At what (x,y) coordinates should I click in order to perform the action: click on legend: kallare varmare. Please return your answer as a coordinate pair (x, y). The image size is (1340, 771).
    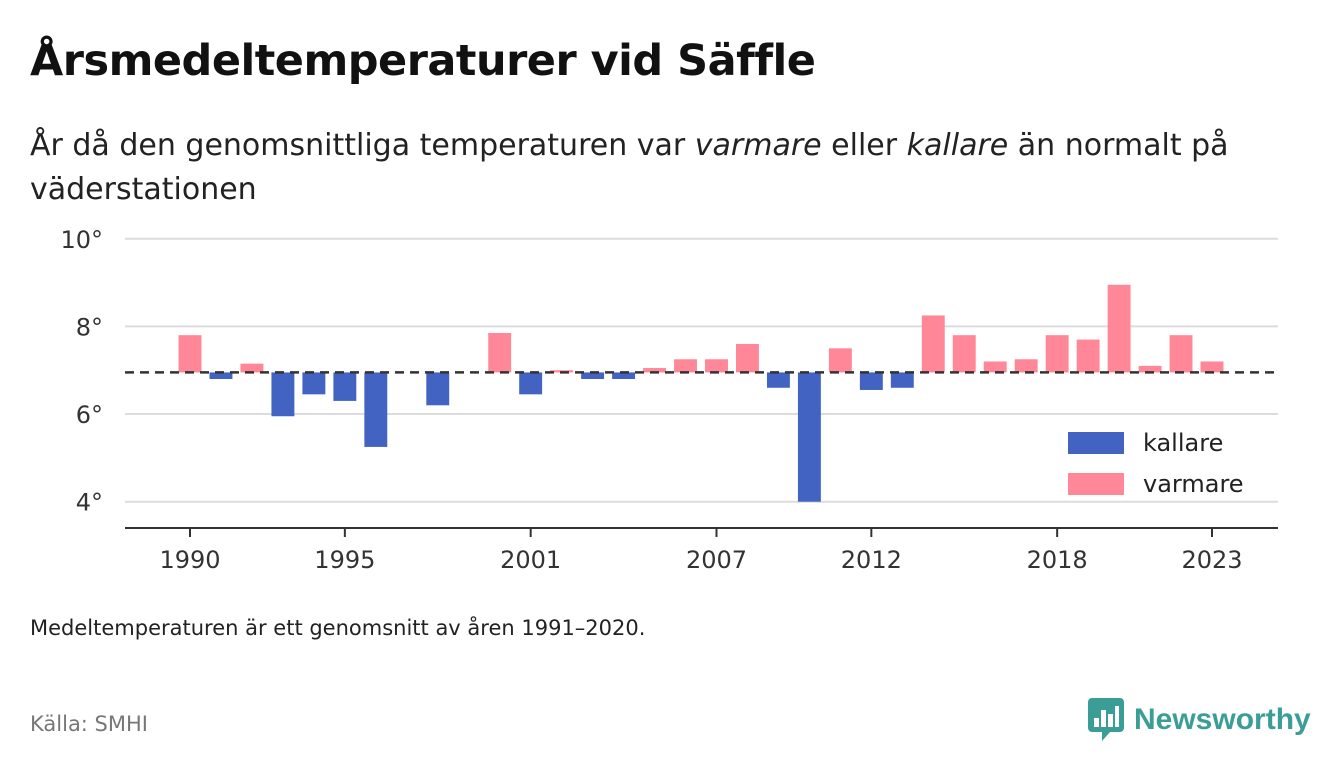
    Looking at the image, I should click on (1158, 460).